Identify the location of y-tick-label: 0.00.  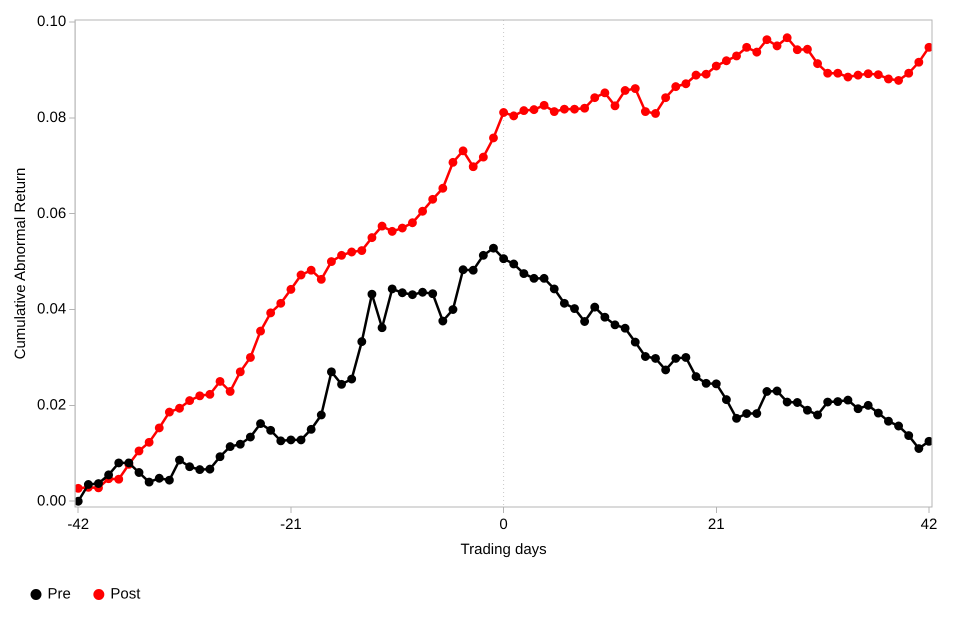
(51, 501).